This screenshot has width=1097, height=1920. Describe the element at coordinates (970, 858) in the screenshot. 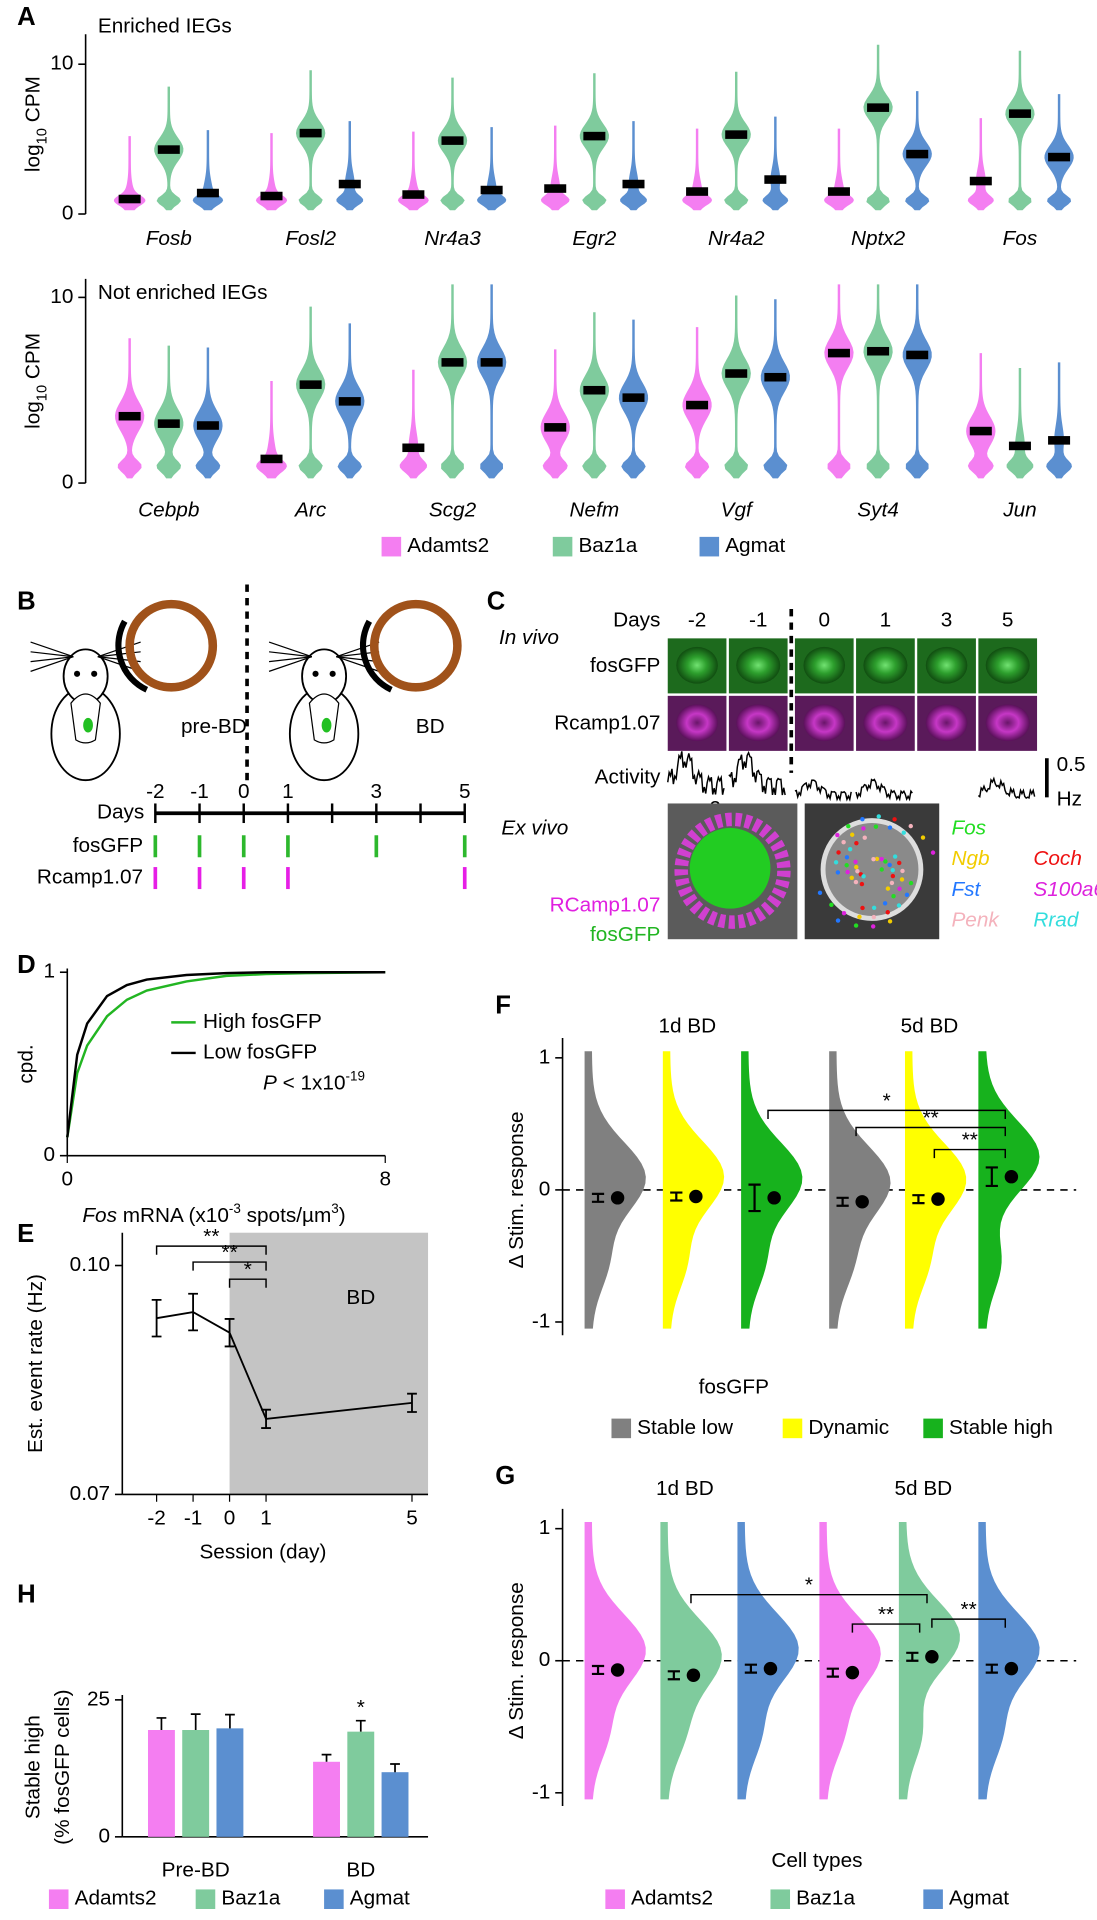

I see `gene-label: Ngb` at that location.